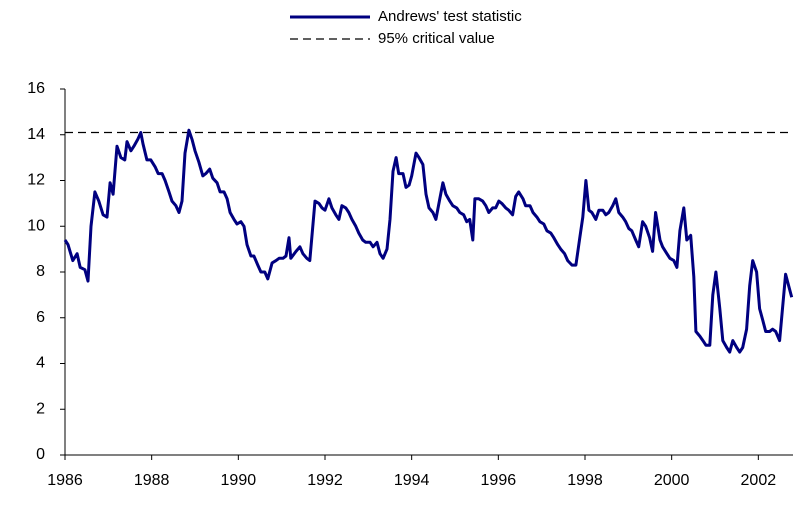 The height and width of the screenshot is (505, 794). I want to click on x-tick-label: 1992, so click(325, 480).